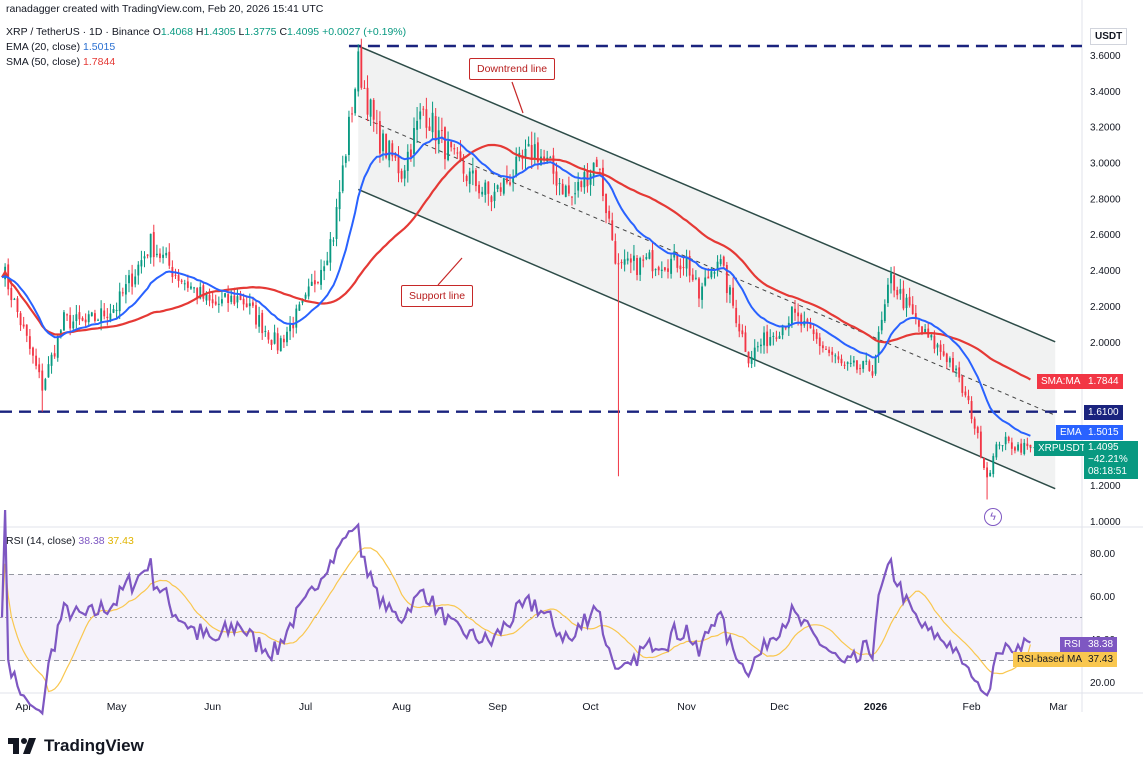 The height and width of the screenshot is (768, 1143). I want to click on month-label: Jul, so click(305, 707).